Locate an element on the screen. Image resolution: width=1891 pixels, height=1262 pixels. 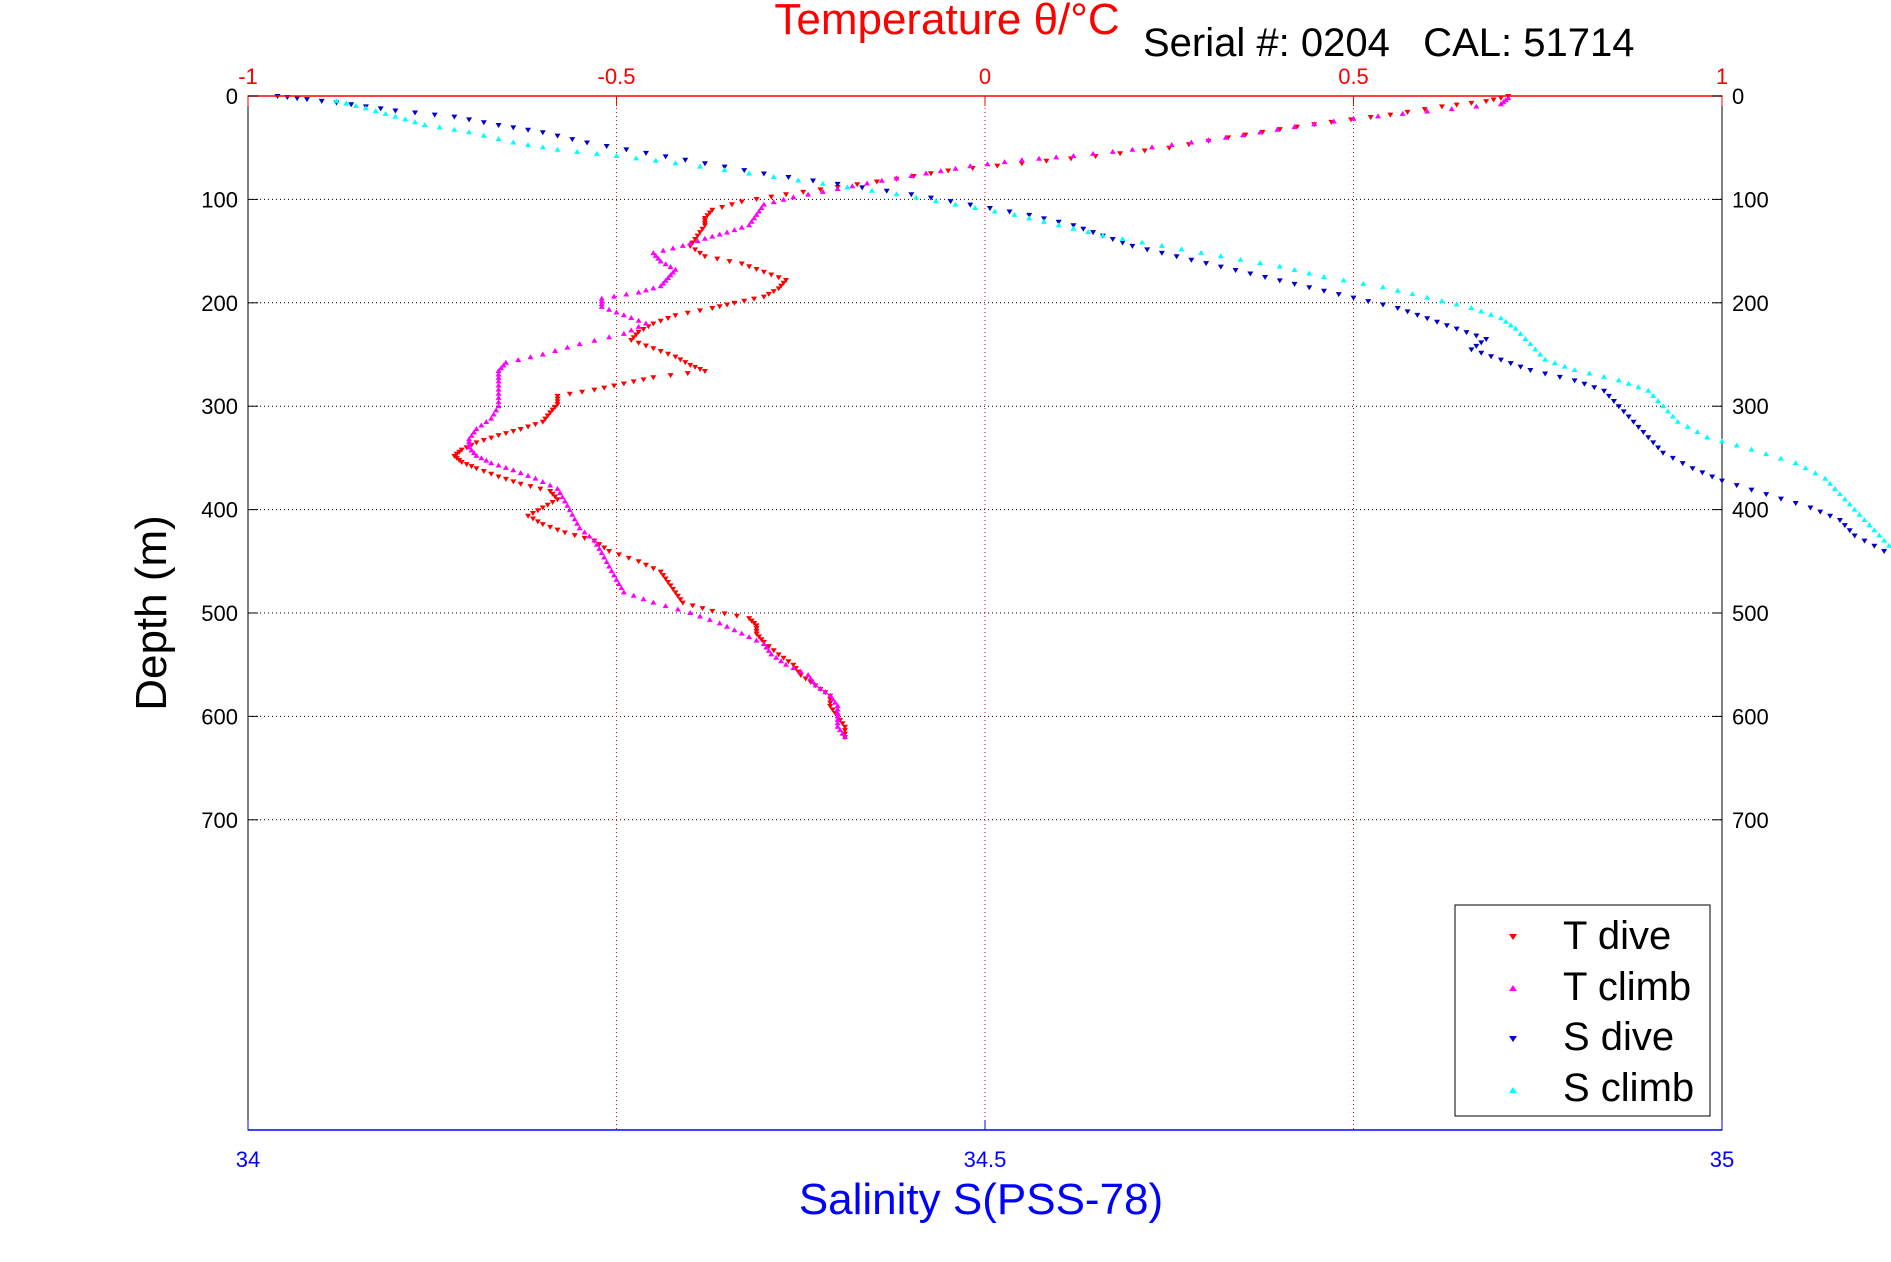
temperature-tick-label: 1 is located at coordinates (1722, 76).